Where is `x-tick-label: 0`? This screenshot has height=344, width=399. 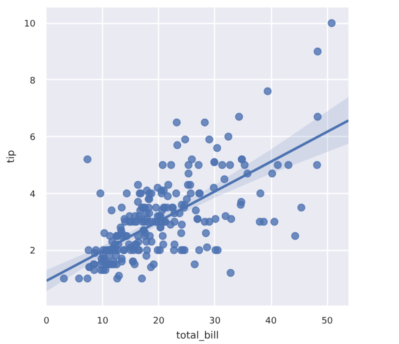
x-tick-label: 0 is located at coordinates (47, 321).